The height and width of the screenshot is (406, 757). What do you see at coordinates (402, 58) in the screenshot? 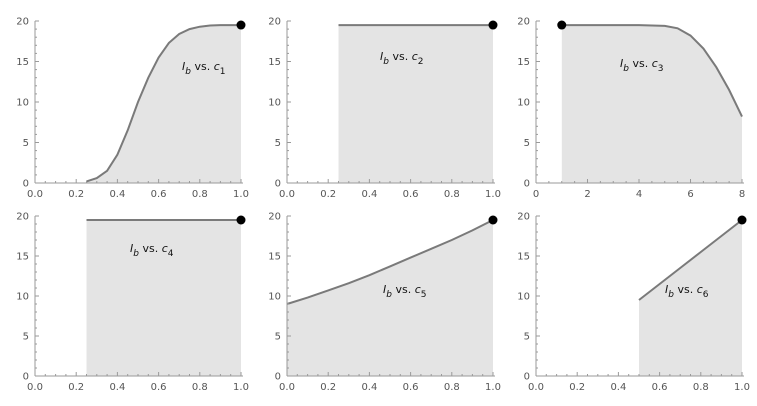
I see `series-annotation: Ib vs. c2` at bounding box center [402, 58].